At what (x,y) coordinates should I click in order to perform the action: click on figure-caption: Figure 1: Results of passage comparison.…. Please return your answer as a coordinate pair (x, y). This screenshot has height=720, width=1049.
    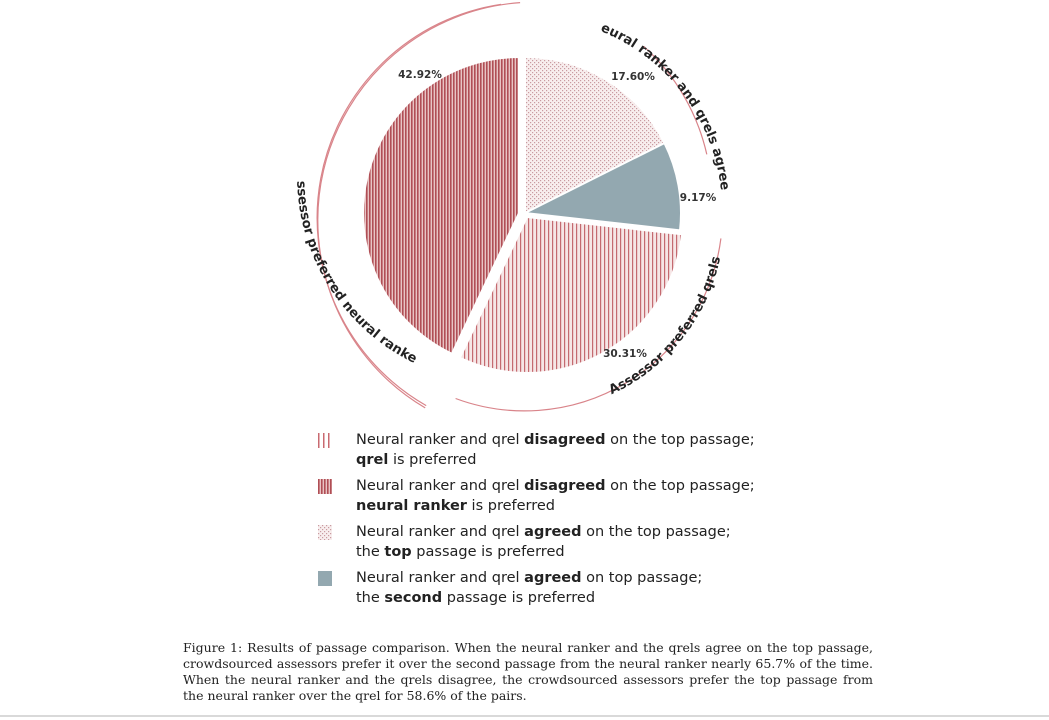
    Looking at the image, I should click on (528, 671).